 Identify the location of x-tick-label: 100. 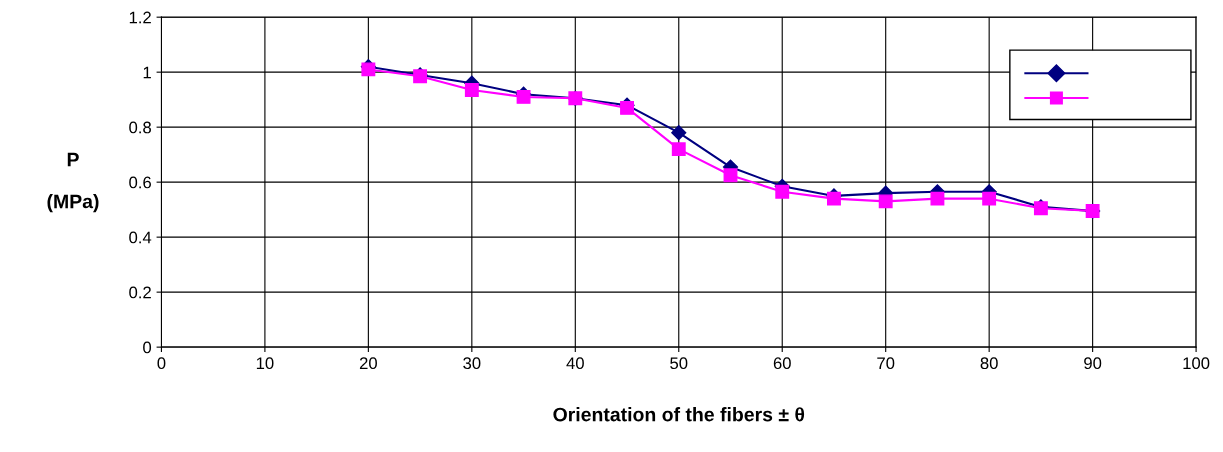
(1196, 363).